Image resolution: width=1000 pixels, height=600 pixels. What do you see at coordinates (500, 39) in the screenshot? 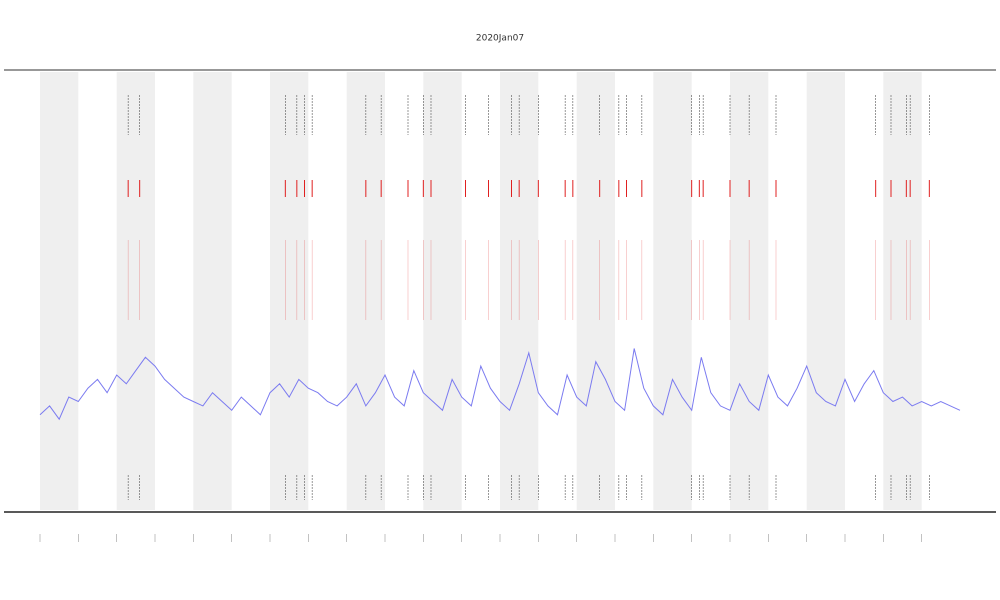
I see `chart-title: 2020Jan07` at bounding box center [500, 39].